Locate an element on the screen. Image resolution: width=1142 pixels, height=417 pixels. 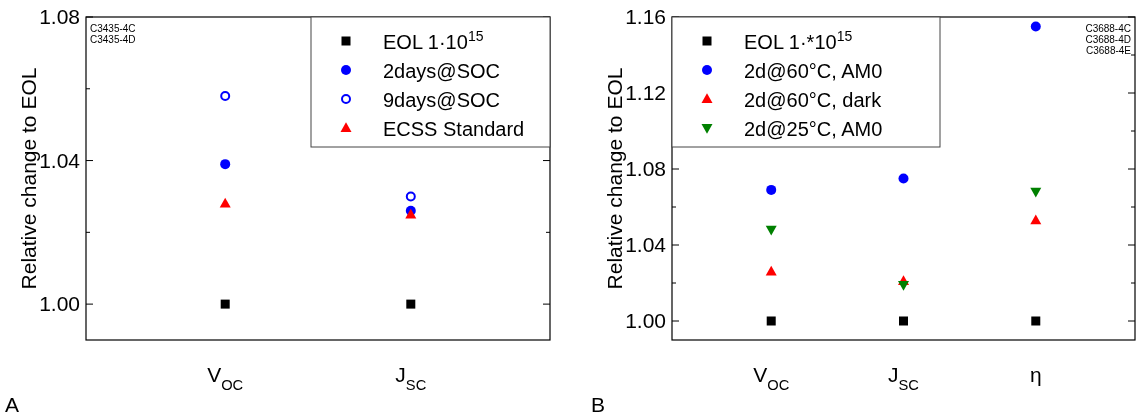
legend-label: 9days@SOC is located at coordinates (442, 100).